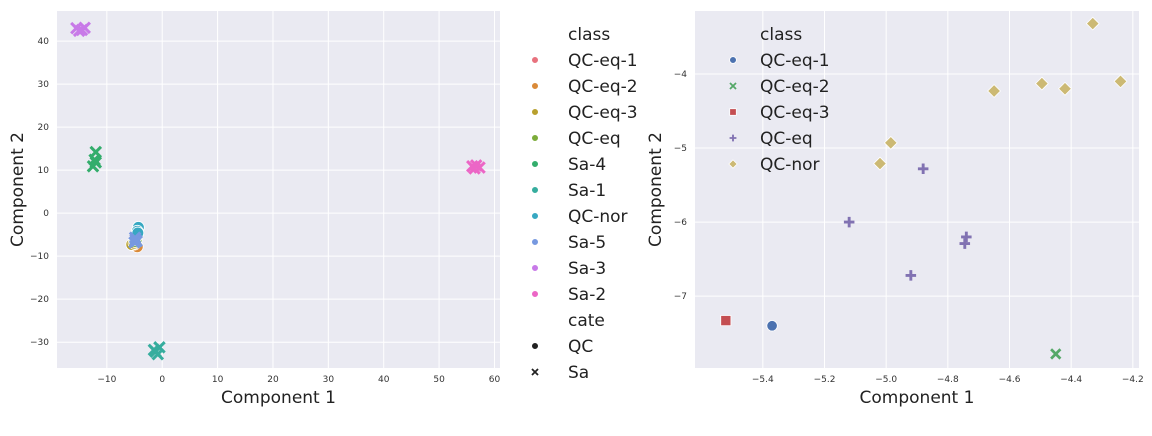  What do you see at coordinates (384, 380) in the screenshot?
I see `x-tick-label: 40` at bounding box center [384, 380].